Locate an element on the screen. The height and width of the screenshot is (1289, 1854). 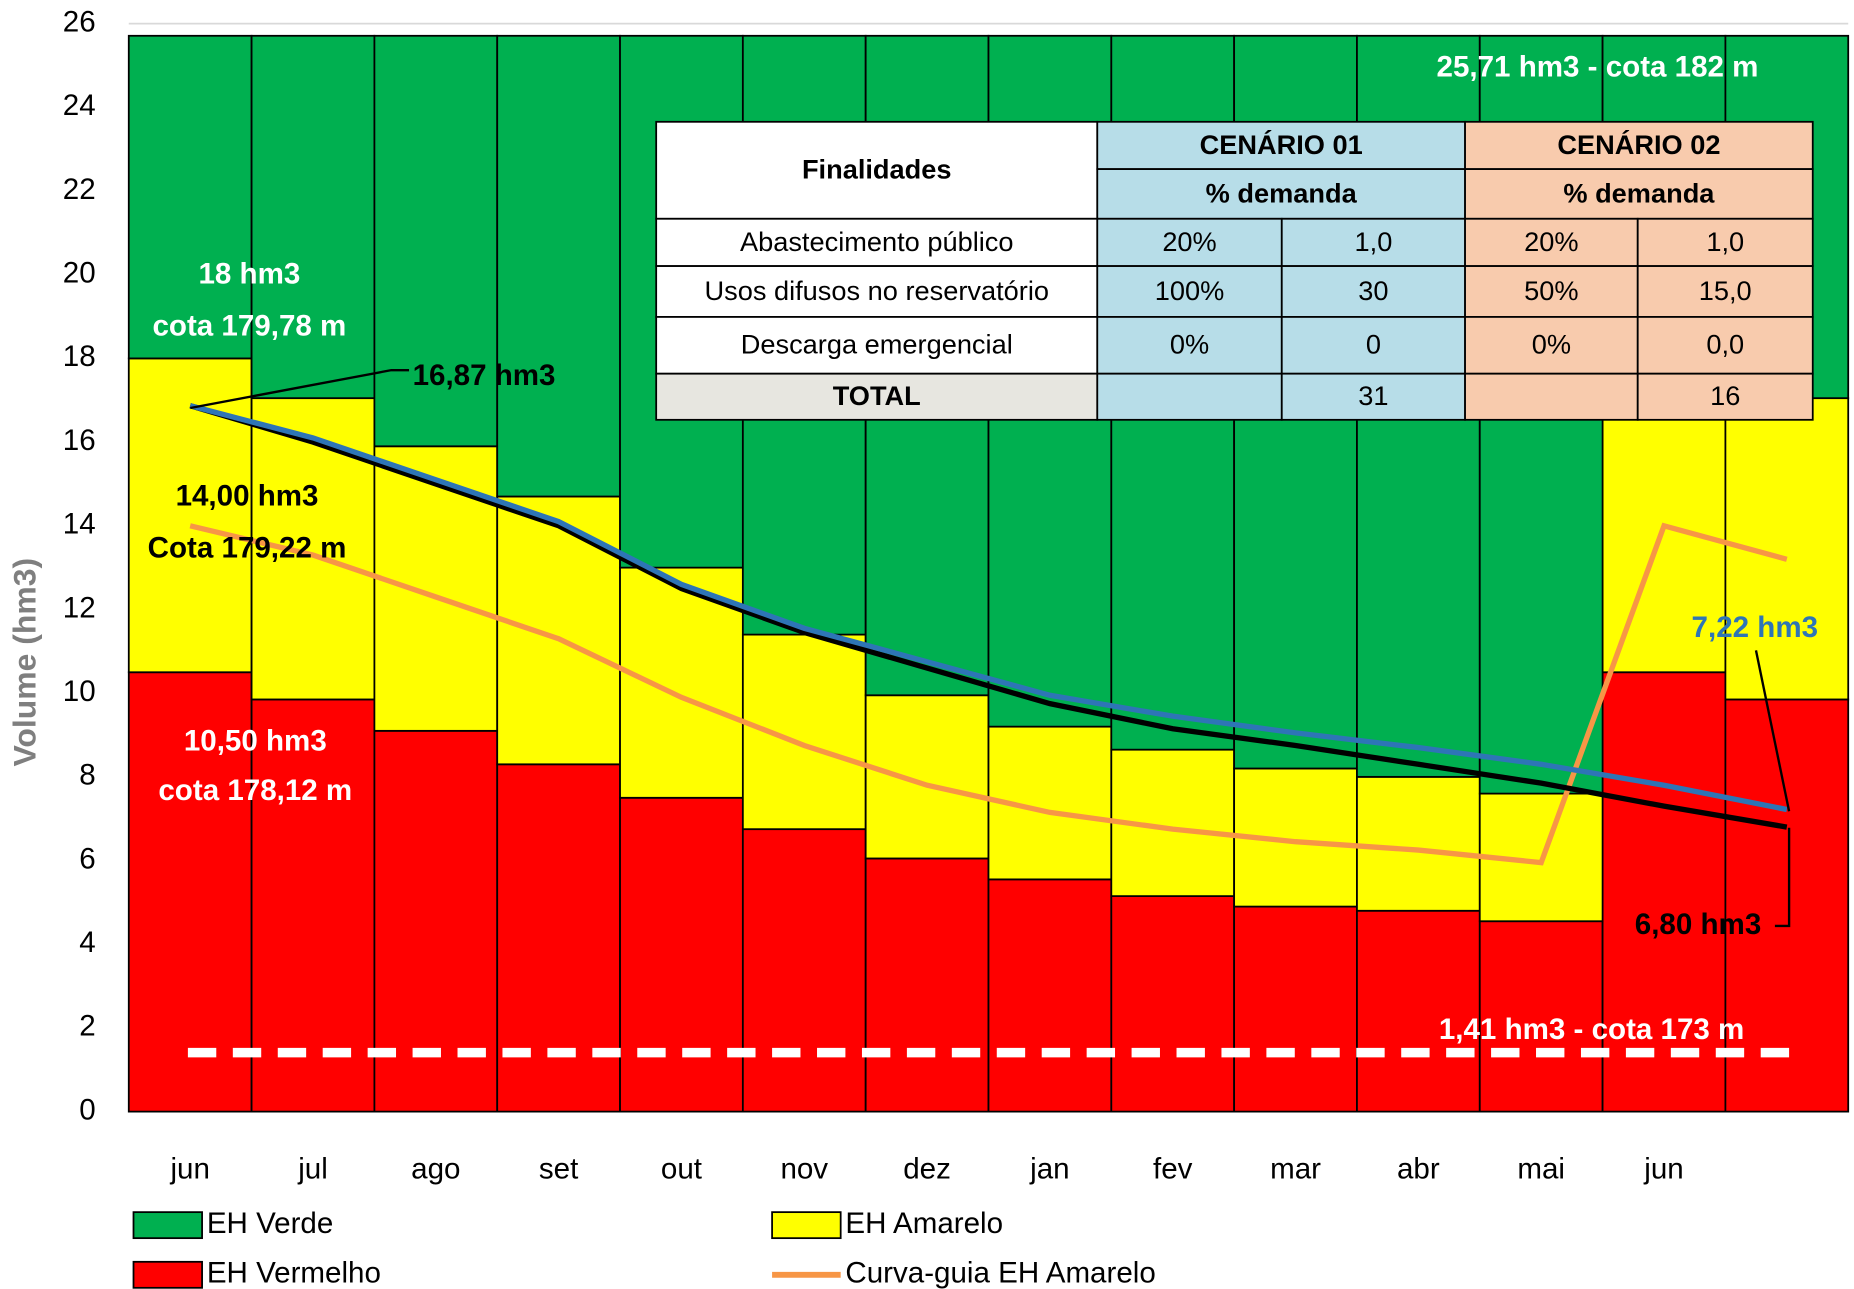
table-text: 31 is located at coordinates (1373, 395).